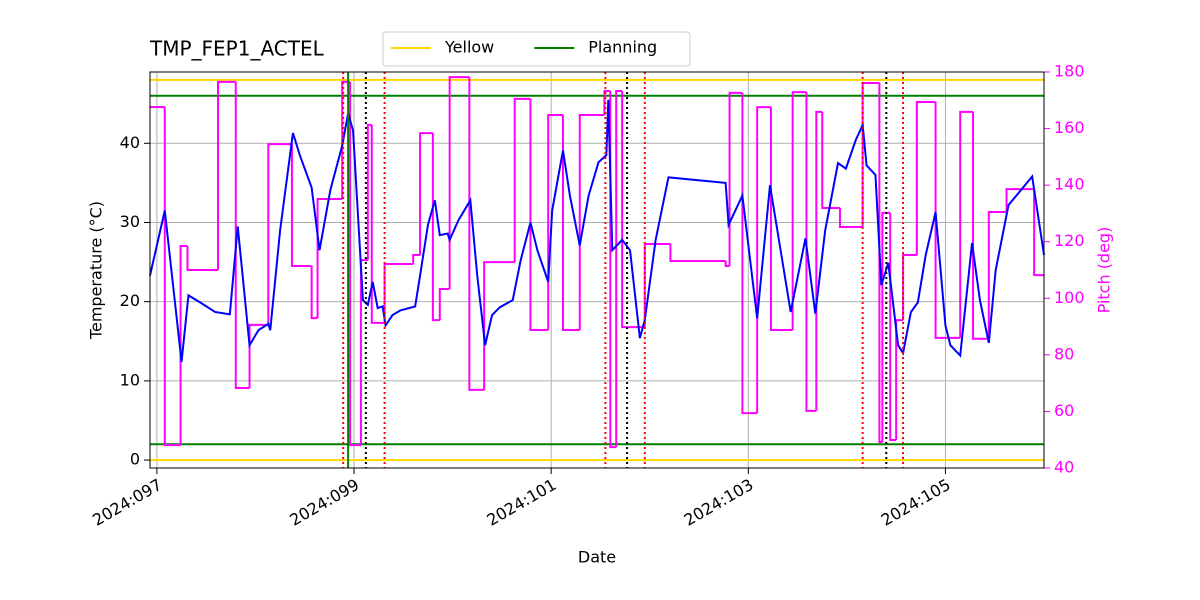  Describe the element at coordinates (130, 221) in the screenshot. I see `y-tick-label: 30` at that location.